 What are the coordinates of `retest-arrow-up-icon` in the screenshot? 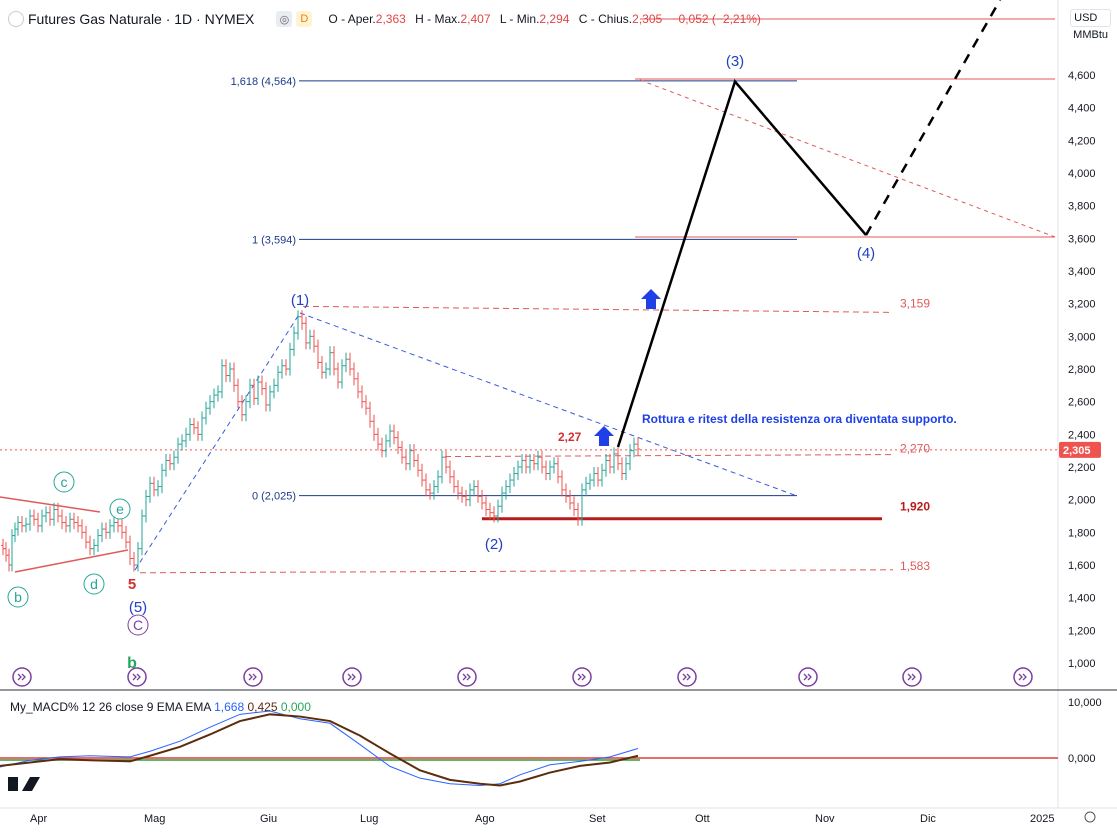 It's located at (604, 436).